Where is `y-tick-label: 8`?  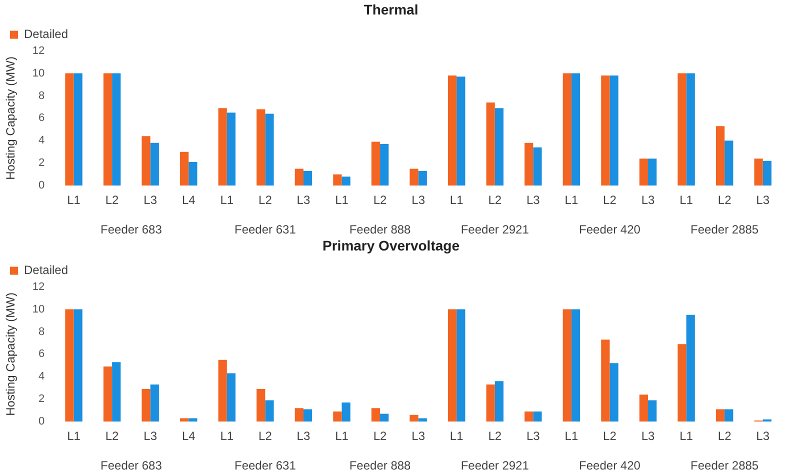 y-tick-label: 8 is located at coordinates (41, 96).